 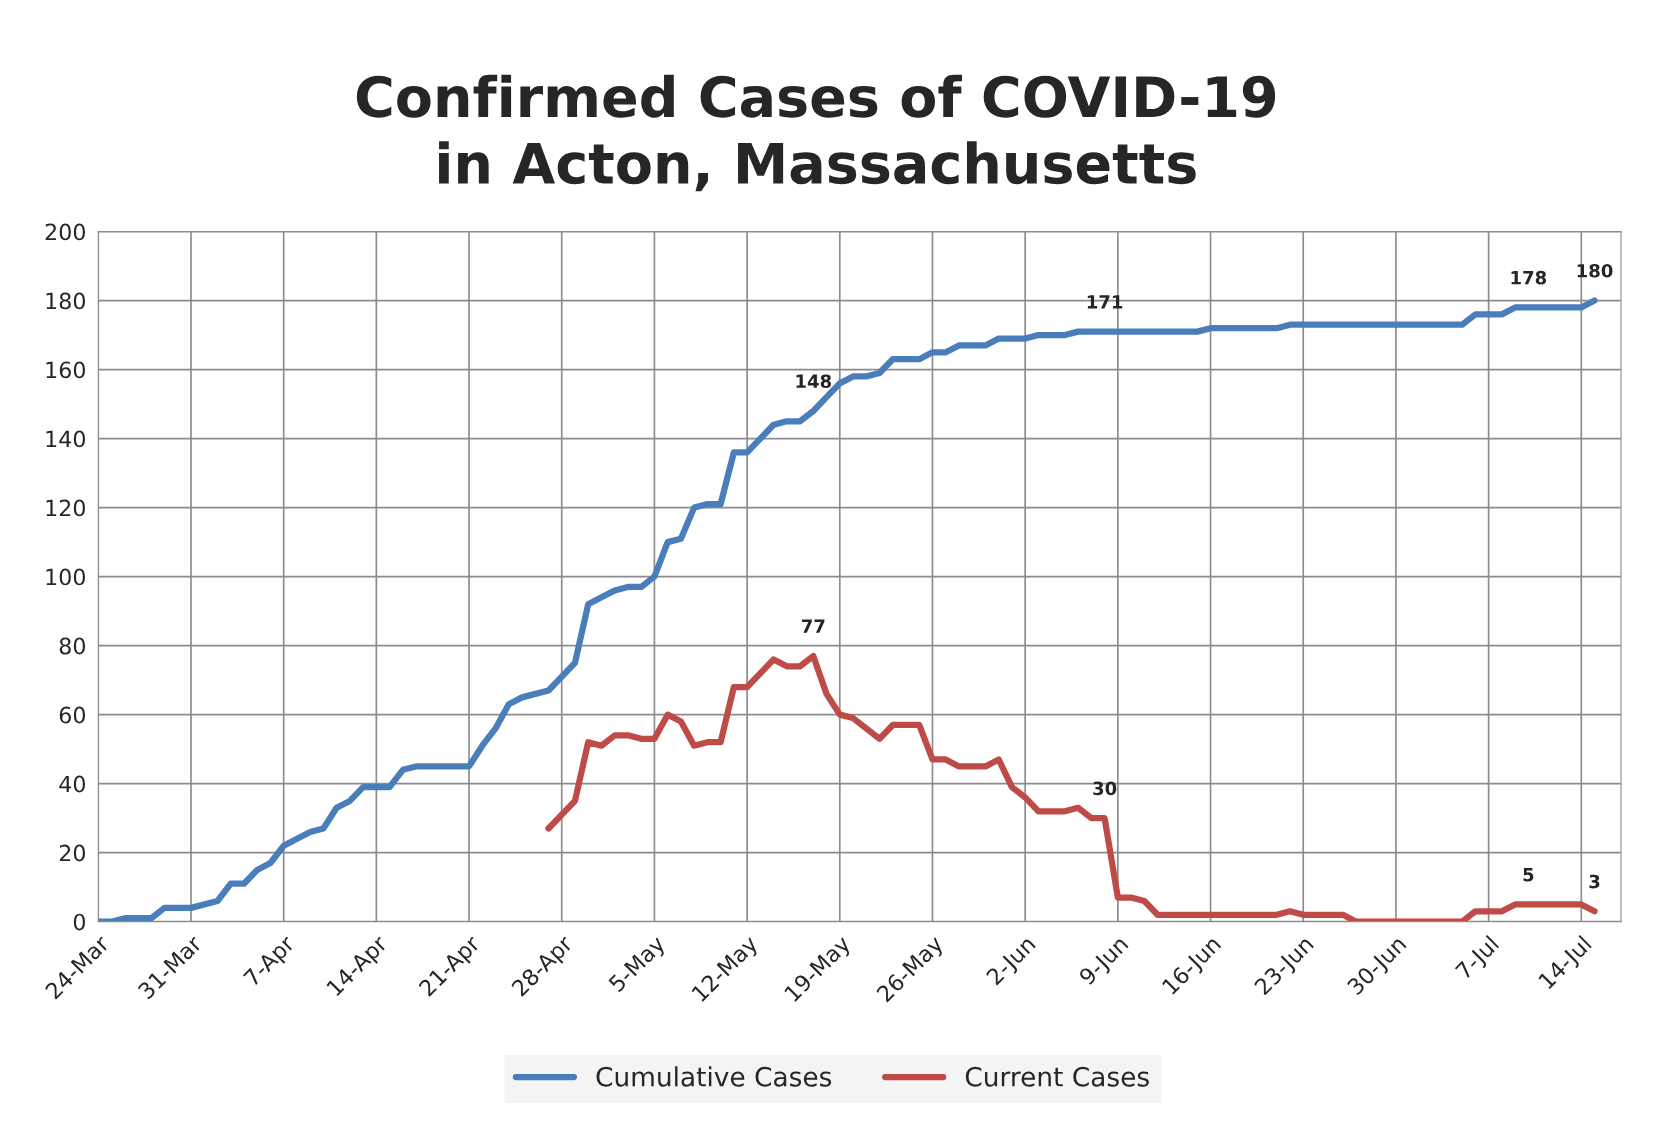 What do you see at coordinates (1105, 302) in the screenshot?
I see `annotation: 171` at bounding box center [1105, 302].